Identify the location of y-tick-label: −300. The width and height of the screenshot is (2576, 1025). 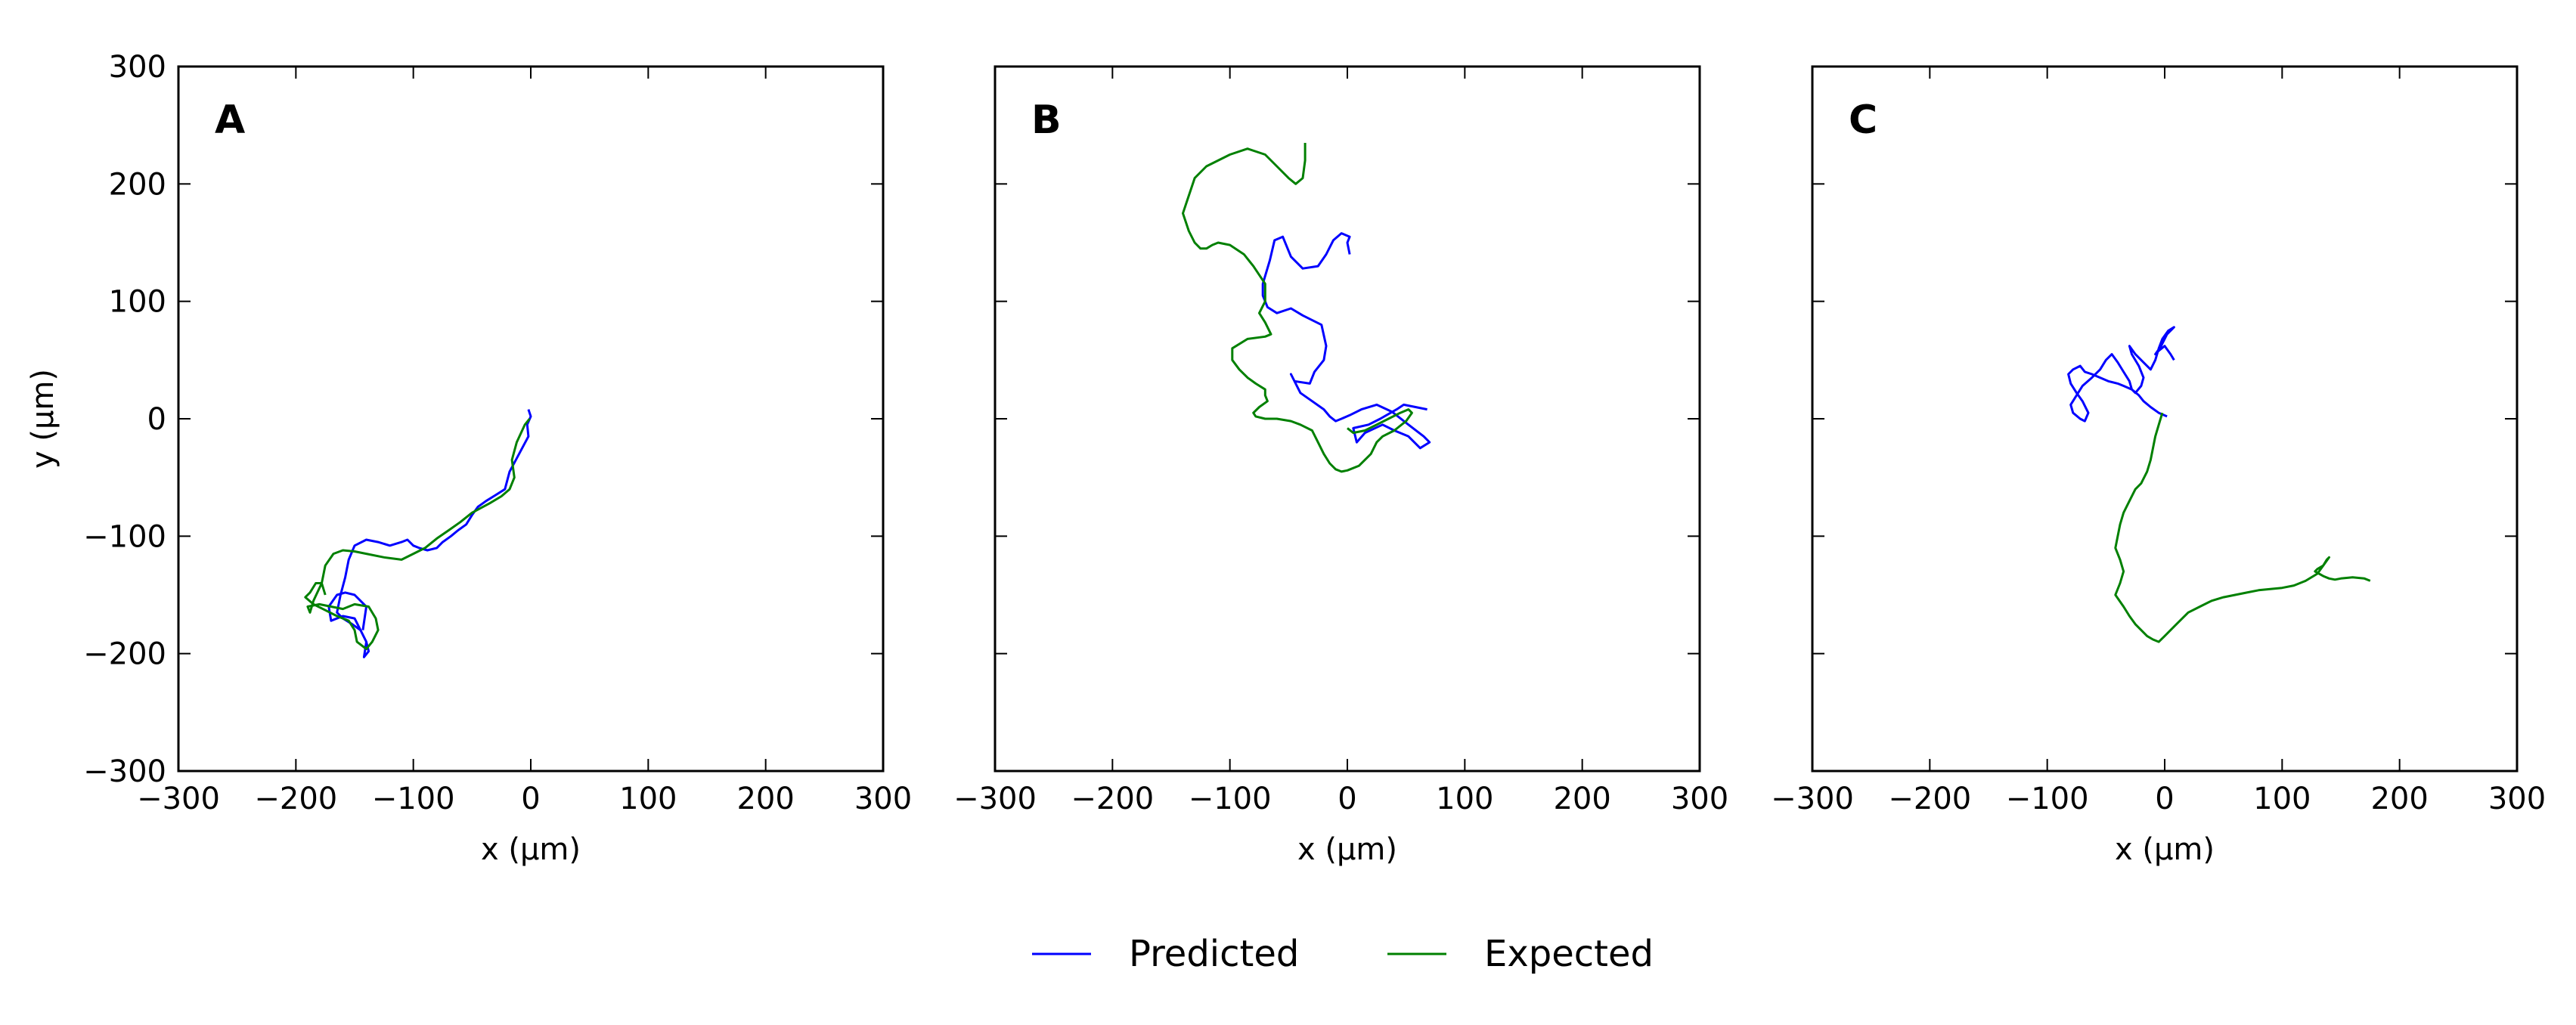
(124, 771).